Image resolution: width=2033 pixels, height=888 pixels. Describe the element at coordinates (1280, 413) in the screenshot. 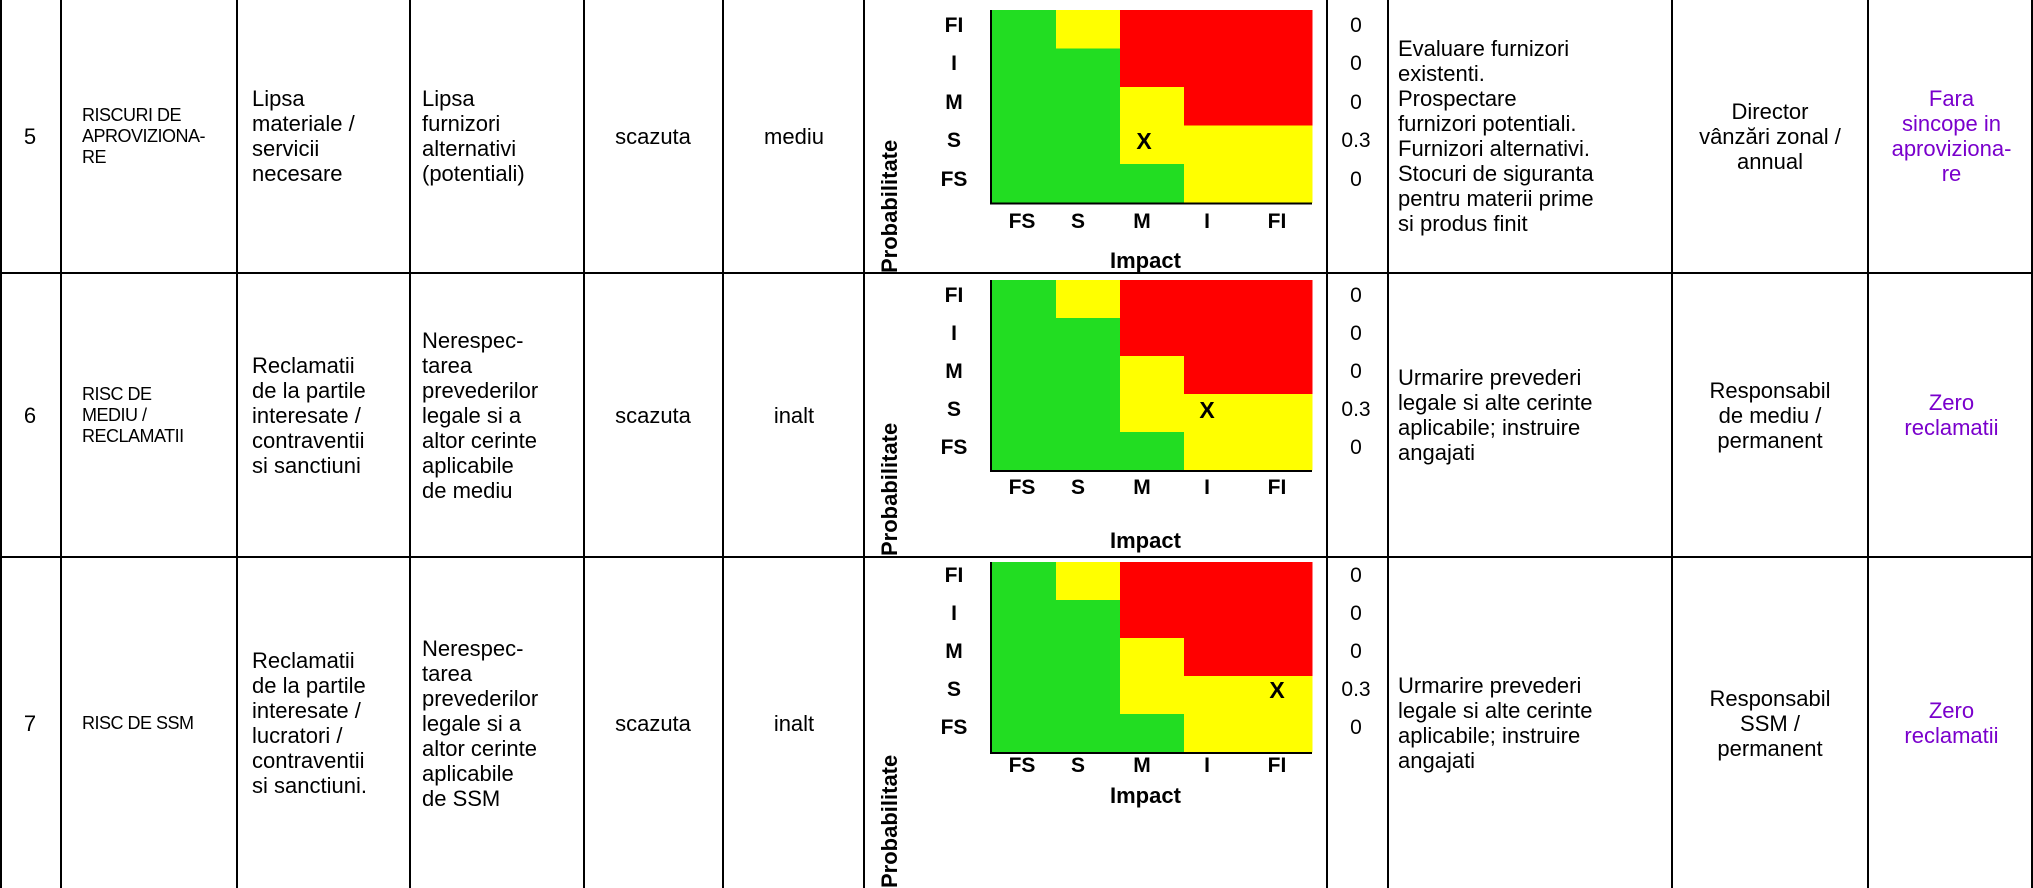

I see `matrix-cell-s-fi` at that location.